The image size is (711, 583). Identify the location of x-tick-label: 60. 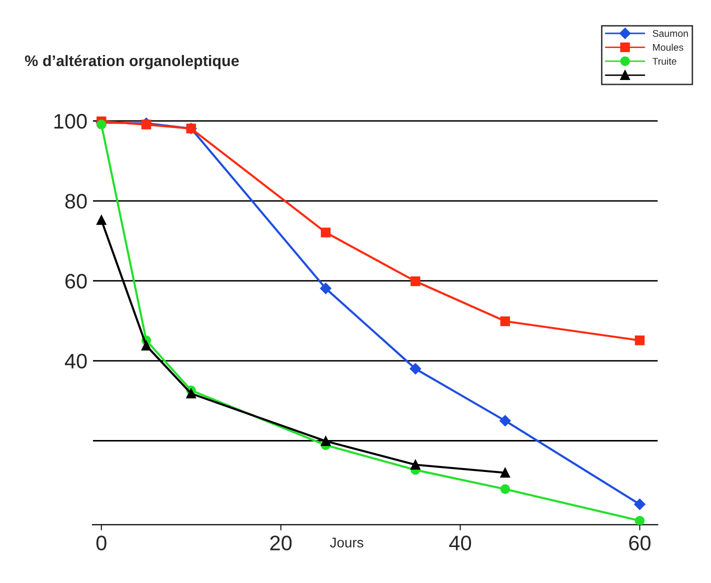
(640, 543).